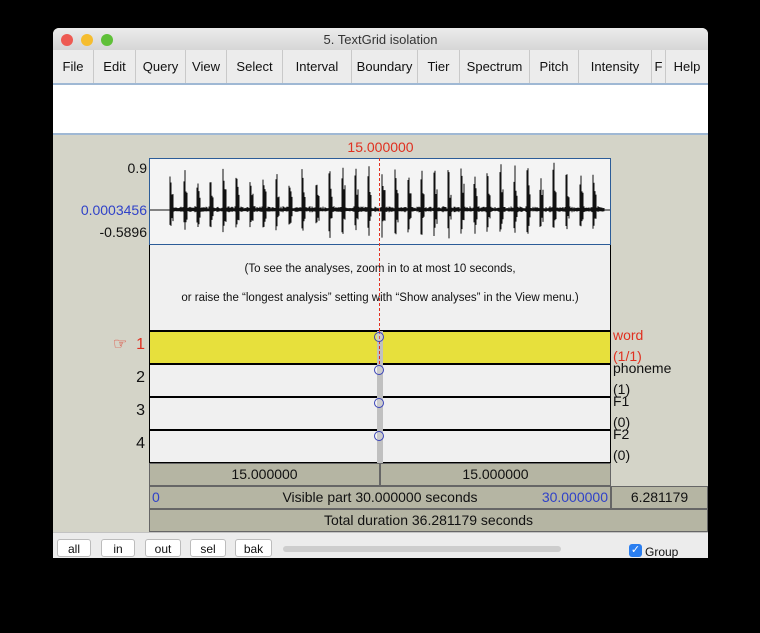 The image size is (760, 633). I want to click on menu-boundary: Boundary, so click(385, 66).